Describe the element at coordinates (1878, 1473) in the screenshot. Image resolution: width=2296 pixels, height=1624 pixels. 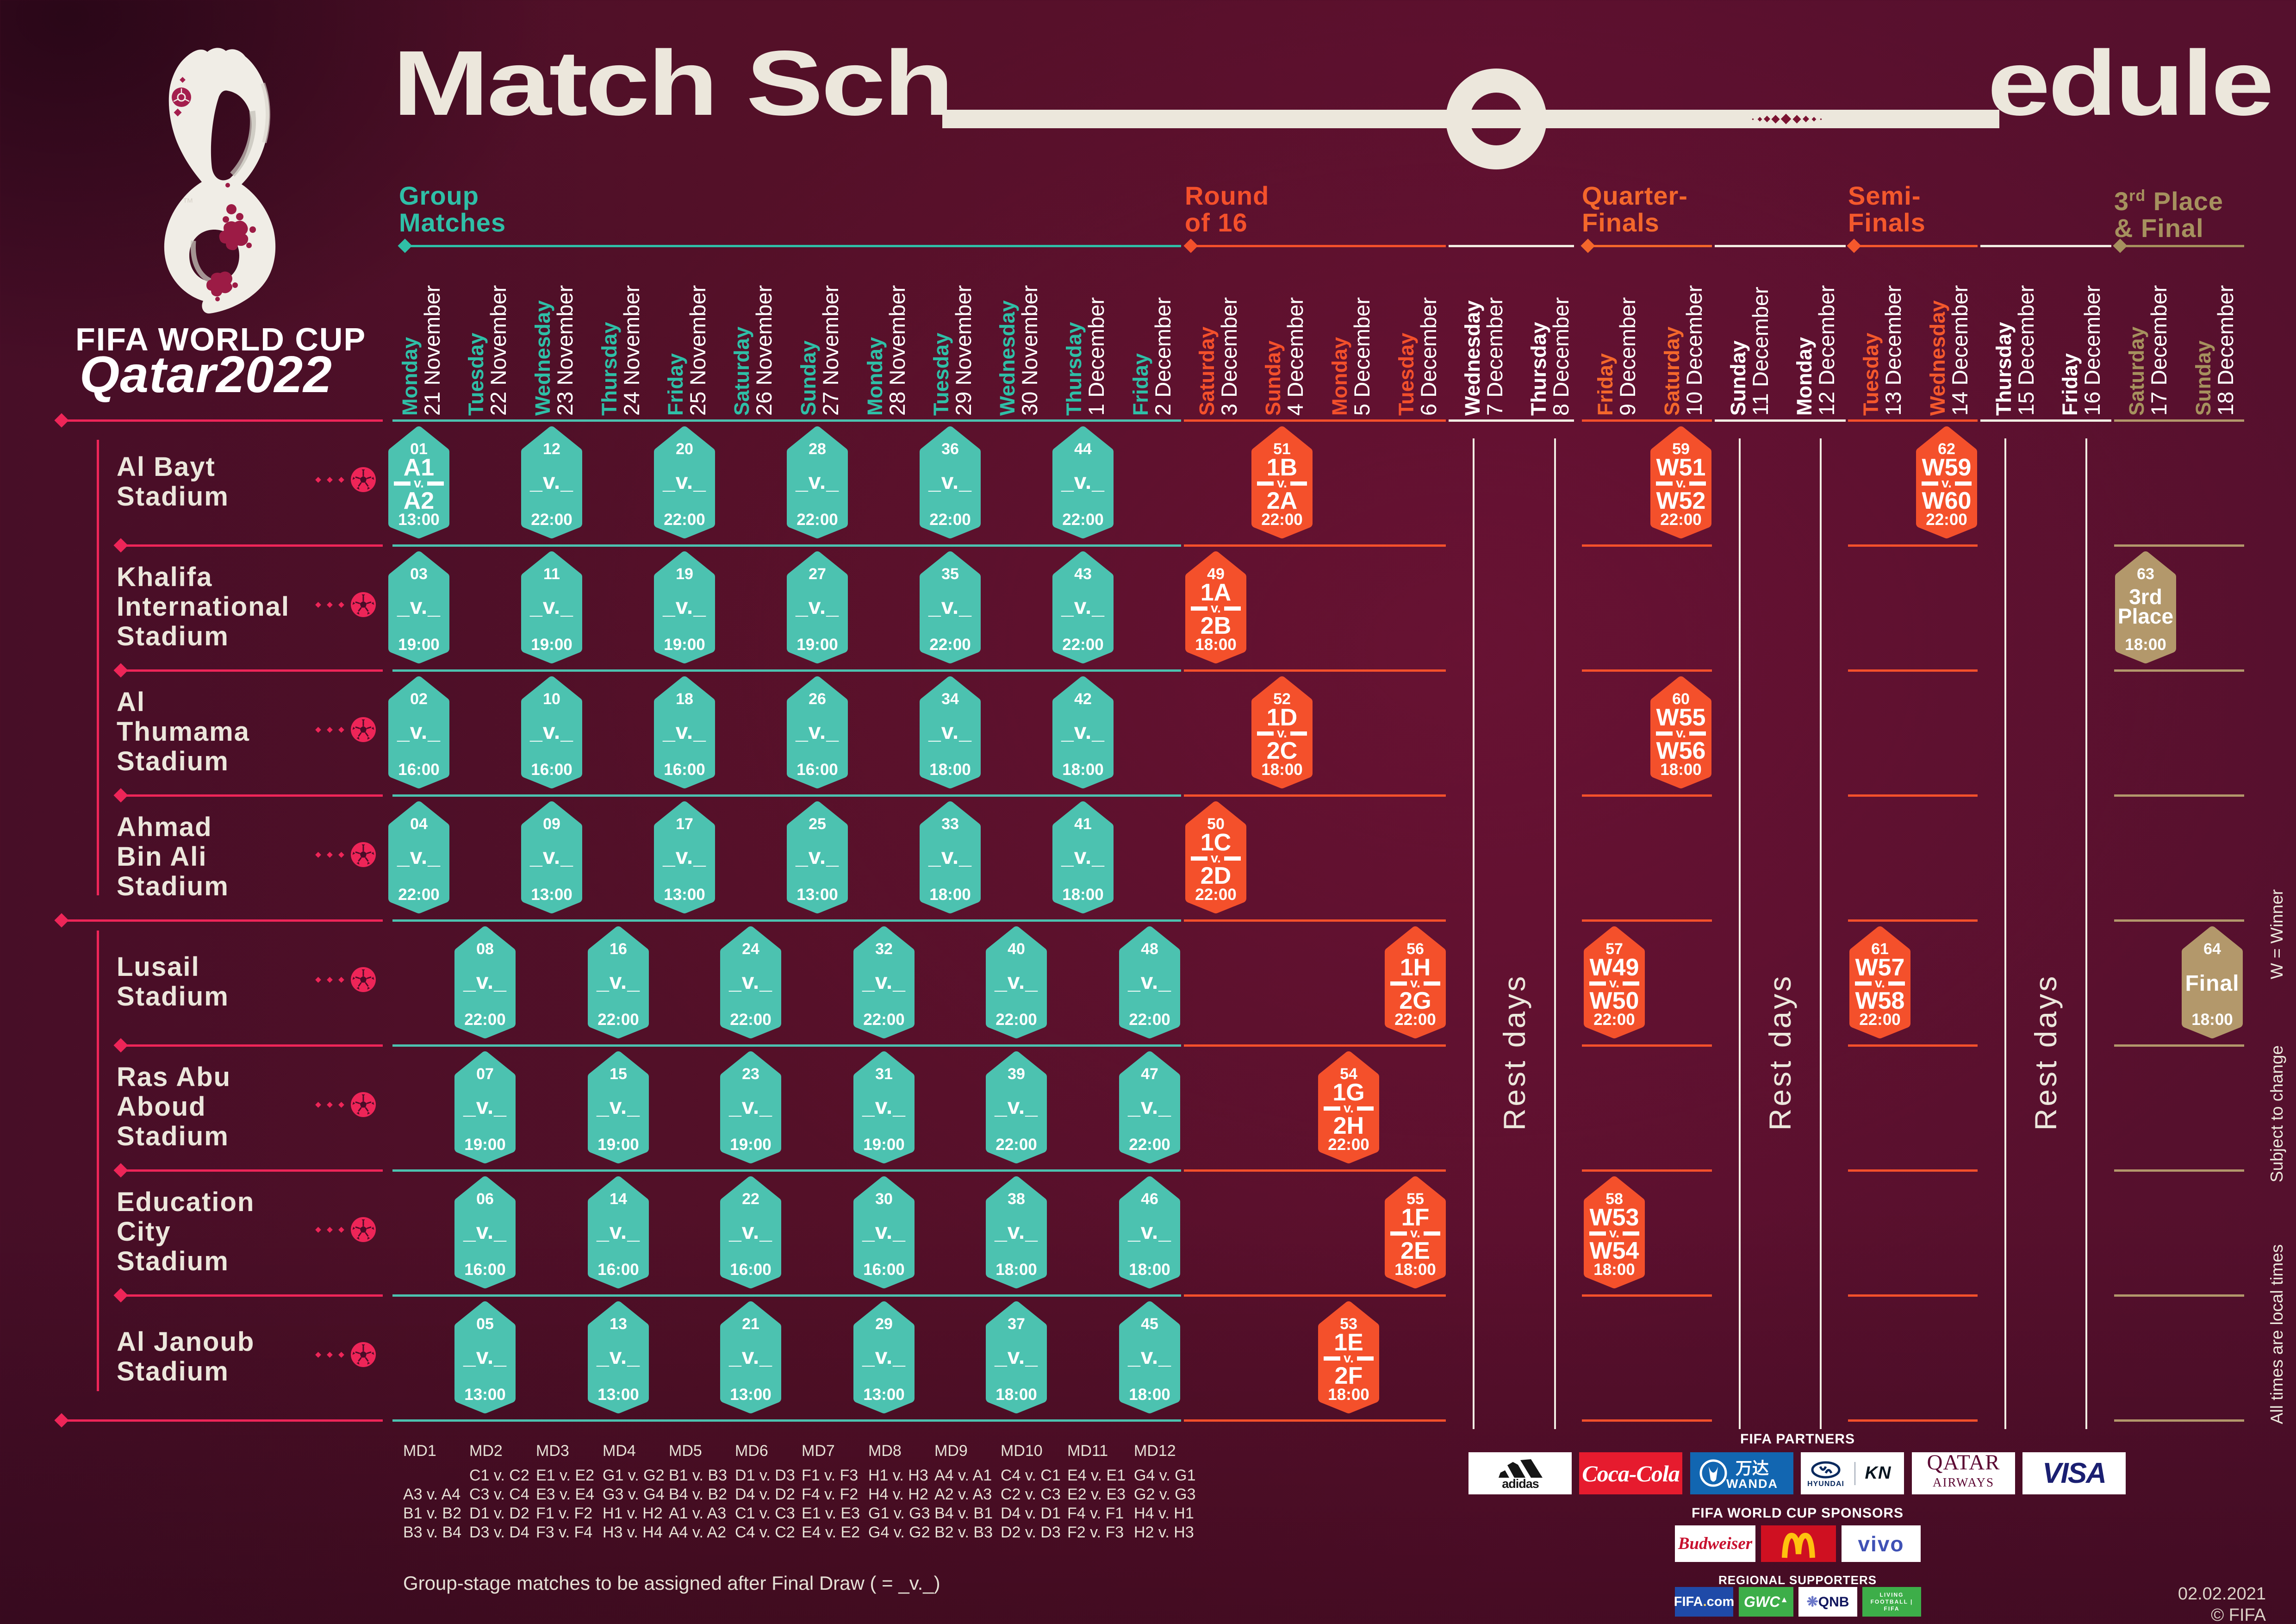
I see `svg-text: KN` at that location.